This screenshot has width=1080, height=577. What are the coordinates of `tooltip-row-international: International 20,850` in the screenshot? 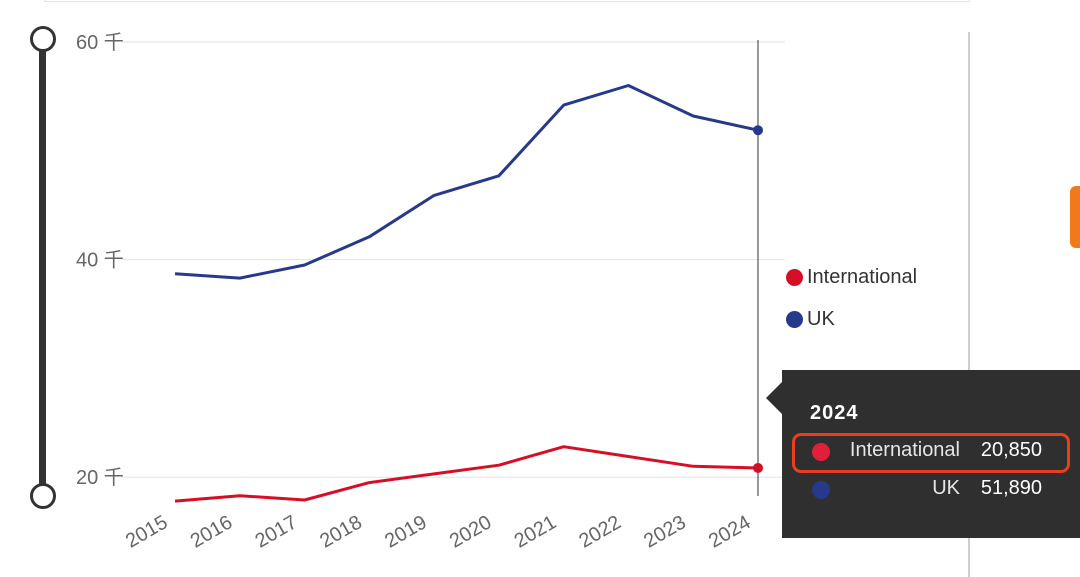 It's located at (931, 453).